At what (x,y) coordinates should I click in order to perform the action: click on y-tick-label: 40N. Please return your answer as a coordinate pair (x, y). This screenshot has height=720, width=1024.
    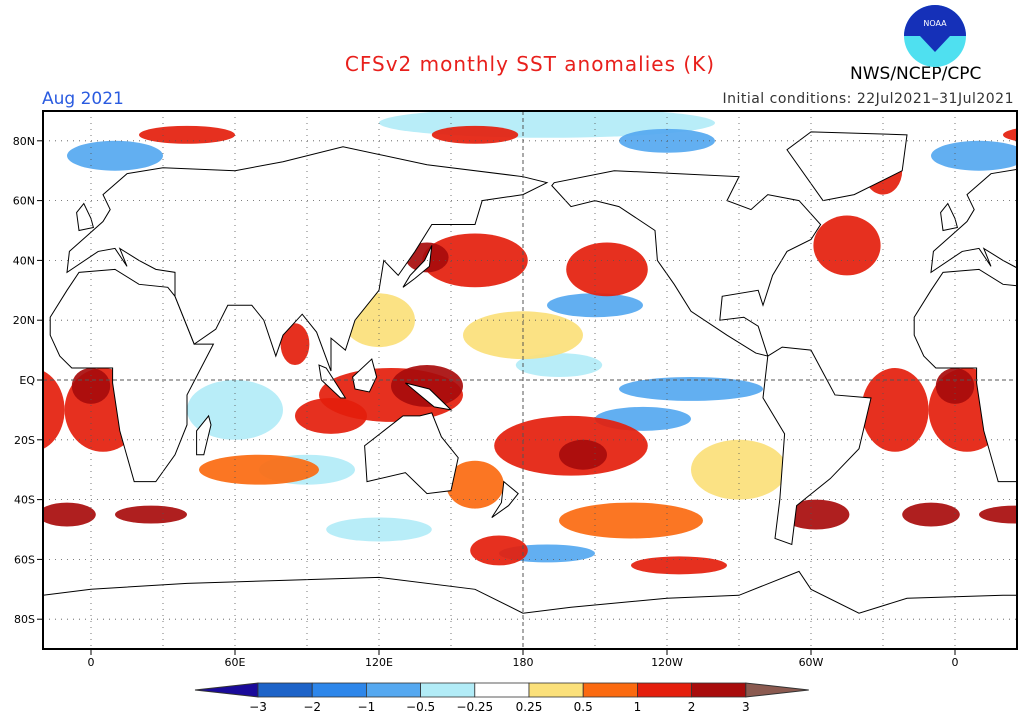
    Looking at the image, I should click on (24, 260).